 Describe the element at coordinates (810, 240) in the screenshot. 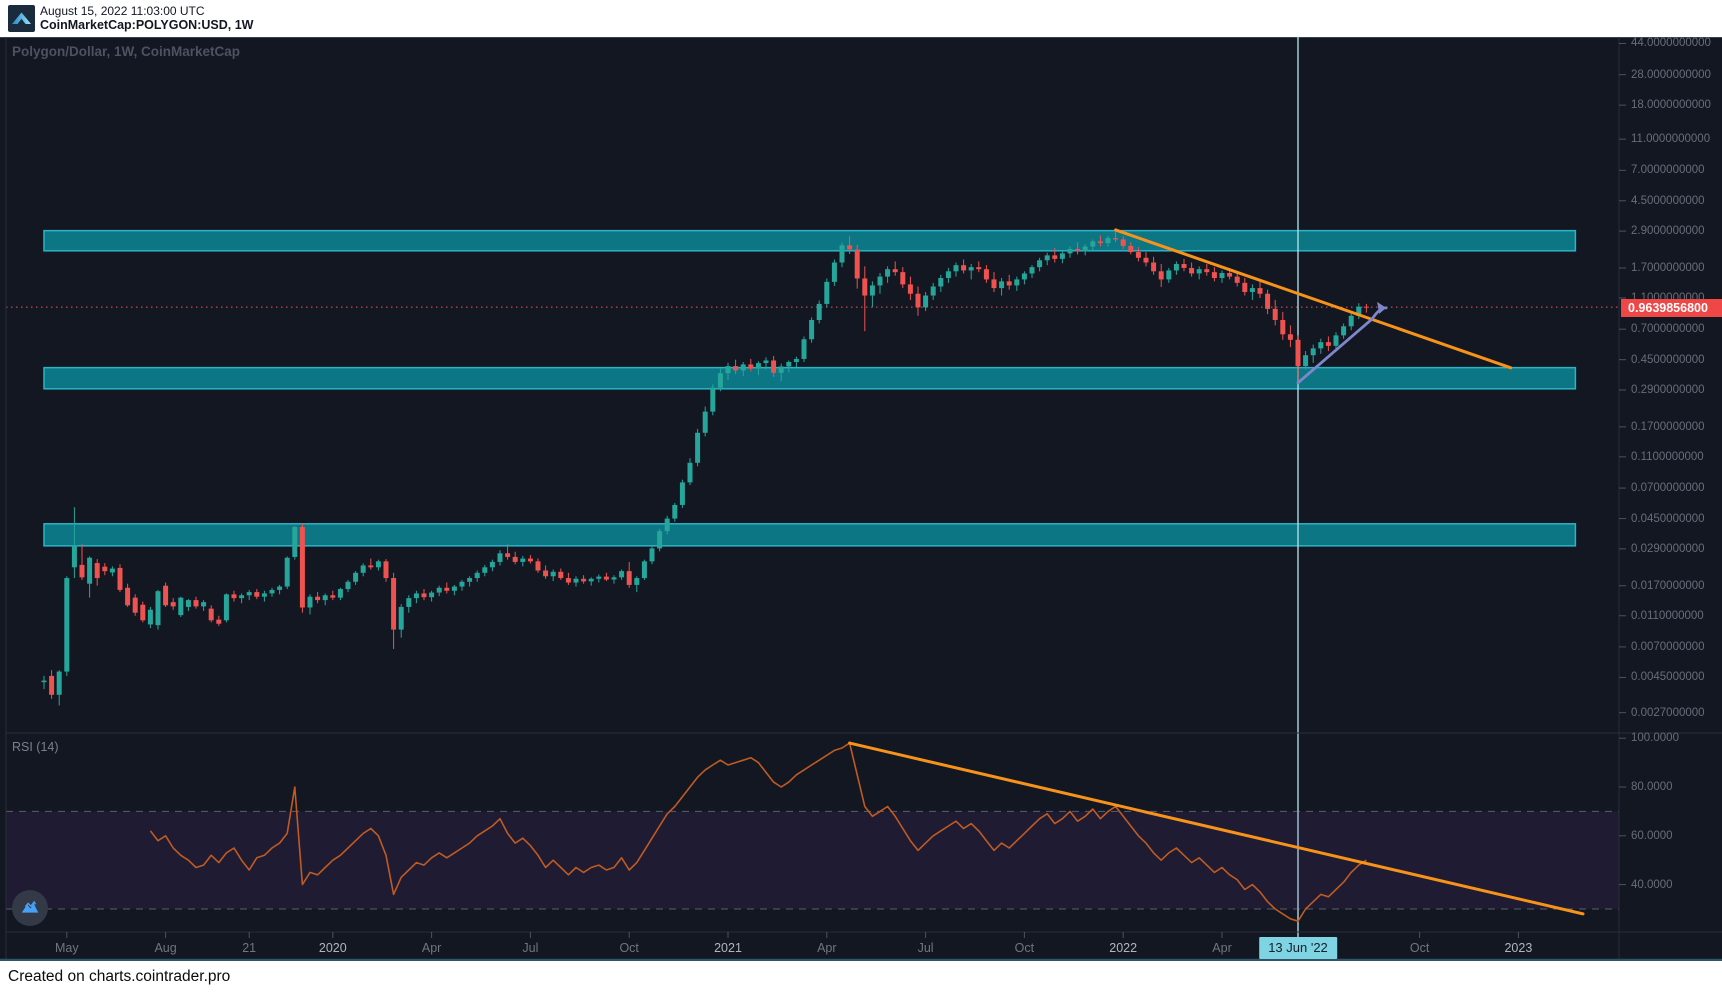

I see `resistance-zone-high` at that location.